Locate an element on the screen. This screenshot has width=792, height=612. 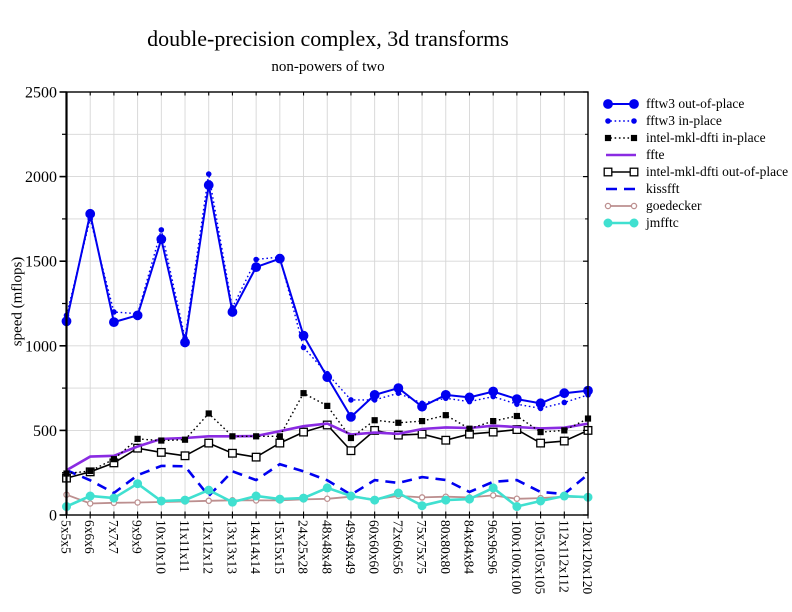
x-tick-label: 105x105x105 is located at coordinates (540, 557).